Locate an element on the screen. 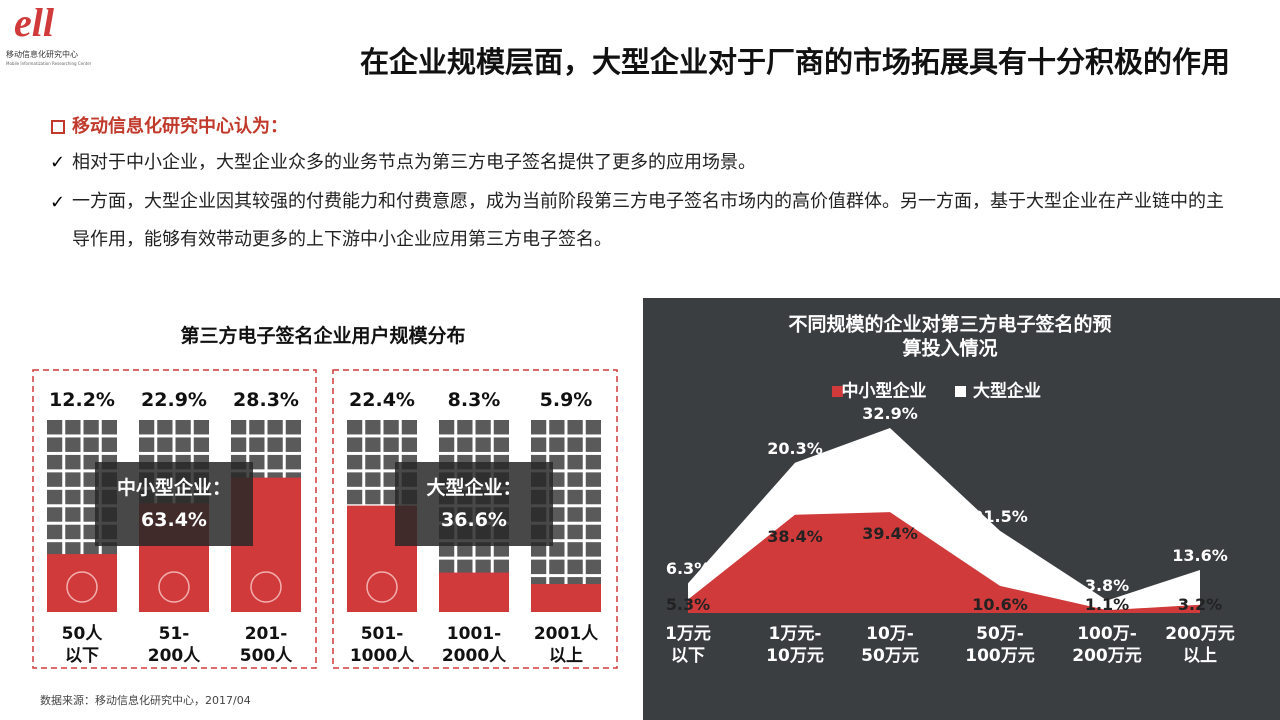 This screenshot has width=1280, height=720. x-tick-label: 1001- 2000人 is located at coordinates (474, 645).